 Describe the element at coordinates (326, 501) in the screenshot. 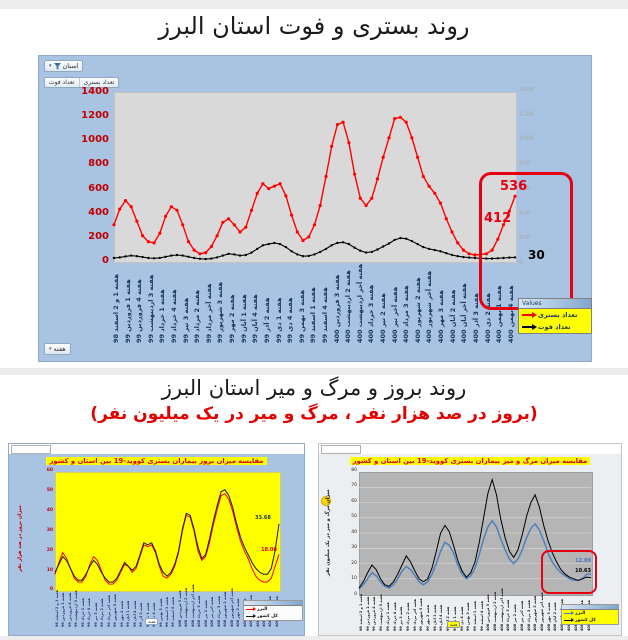

I see `warning-icon` at that location.